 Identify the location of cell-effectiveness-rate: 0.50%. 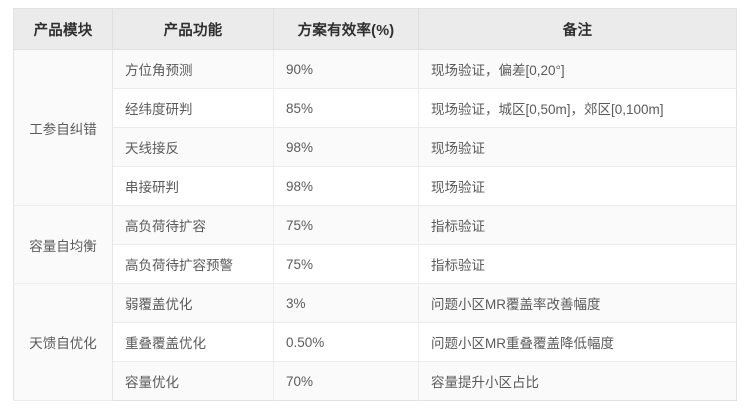
(346, 342).